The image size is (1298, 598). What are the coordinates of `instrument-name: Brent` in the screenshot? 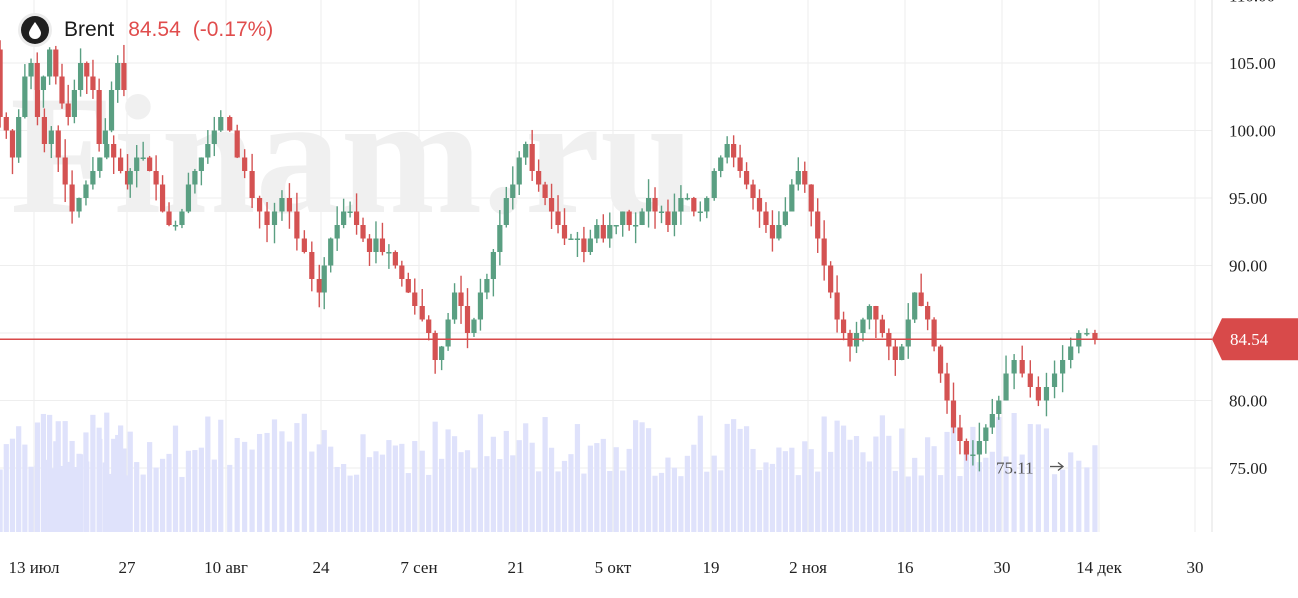 It's located at (89, 29).